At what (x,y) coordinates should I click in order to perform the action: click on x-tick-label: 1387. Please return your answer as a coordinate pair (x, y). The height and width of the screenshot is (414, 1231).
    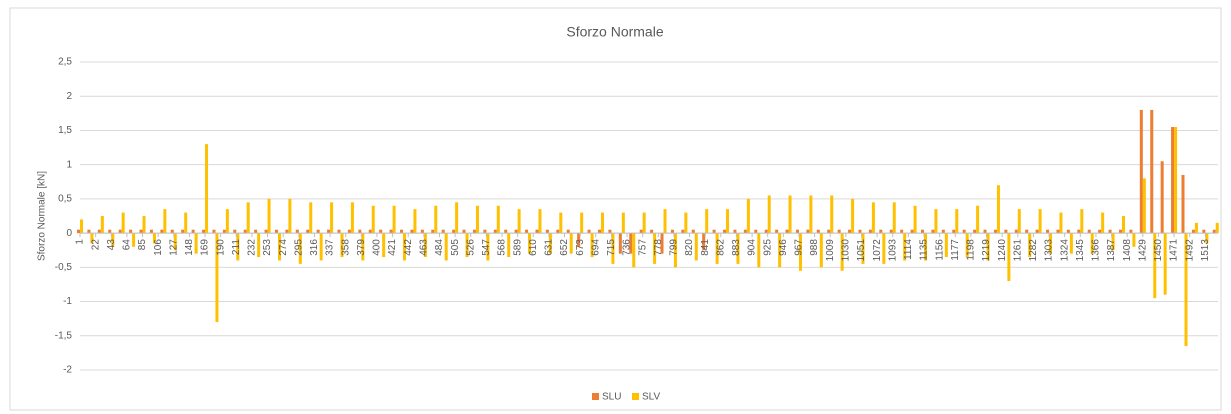
    Looking at the image, I should click on (1111, 250).